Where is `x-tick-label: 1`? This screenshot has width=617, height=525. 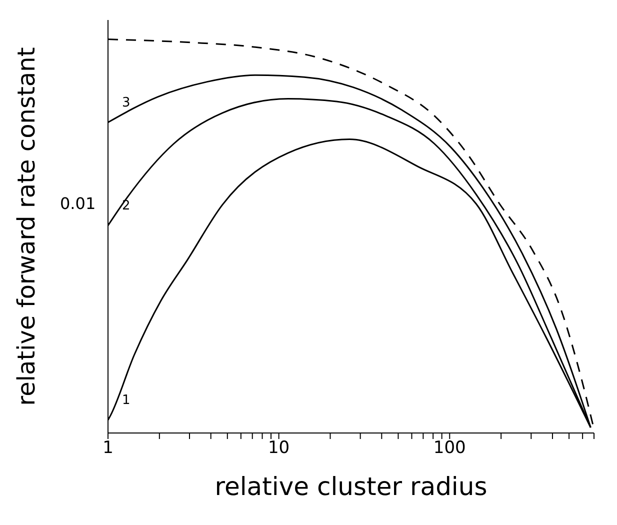 x-tick-label: 1 is located at coordinates (108, 448).